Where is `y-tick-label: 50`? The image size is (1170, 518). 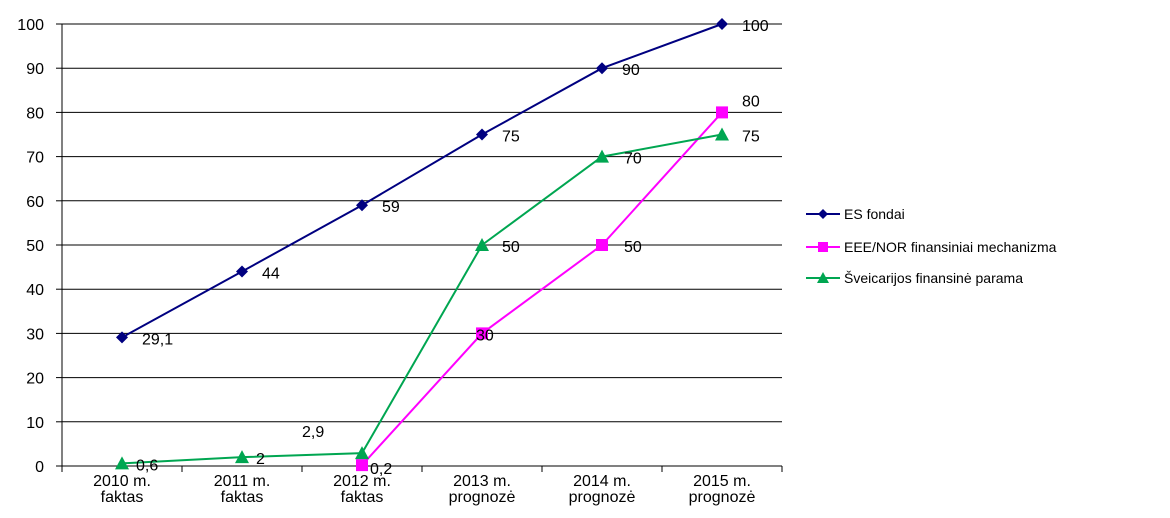 y-tick-label: 50 is located at coordinates (35, 246).